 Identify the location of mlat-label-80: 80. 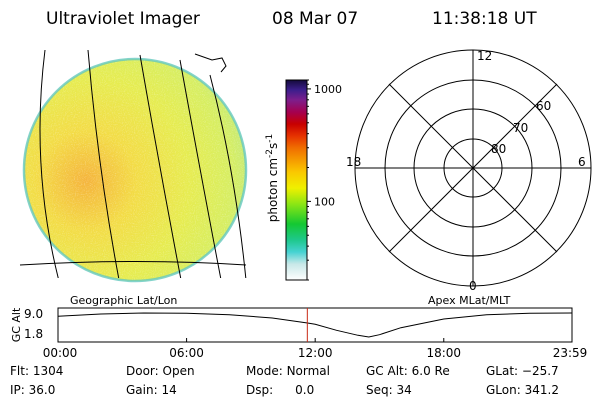
(498, 149).